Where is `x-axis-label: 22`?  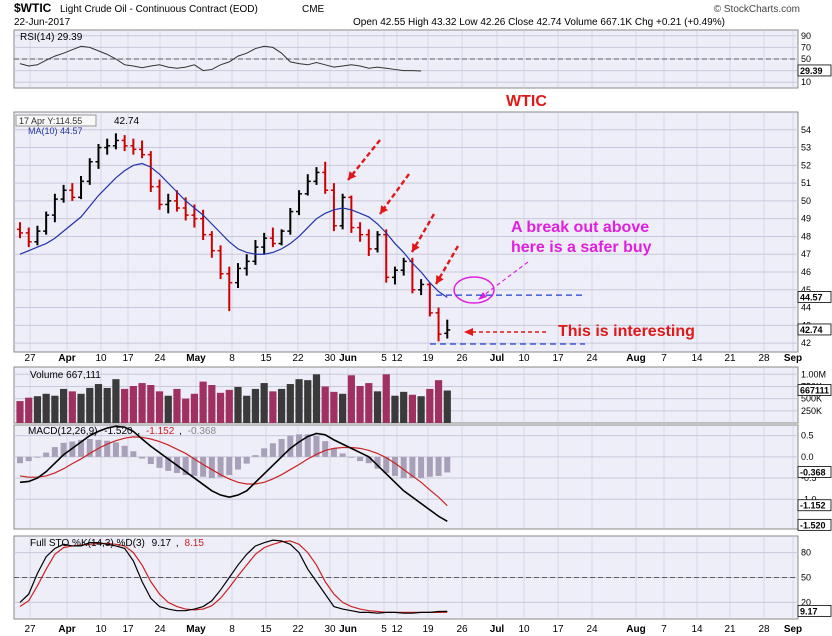
x-axis-label: 22 is located at coordinates (298, 629).